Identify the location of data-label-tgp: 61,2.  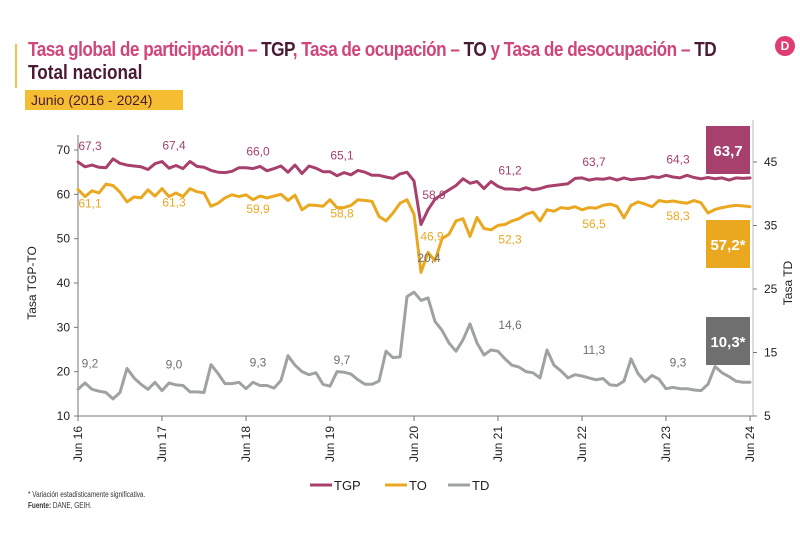
(510, 170).